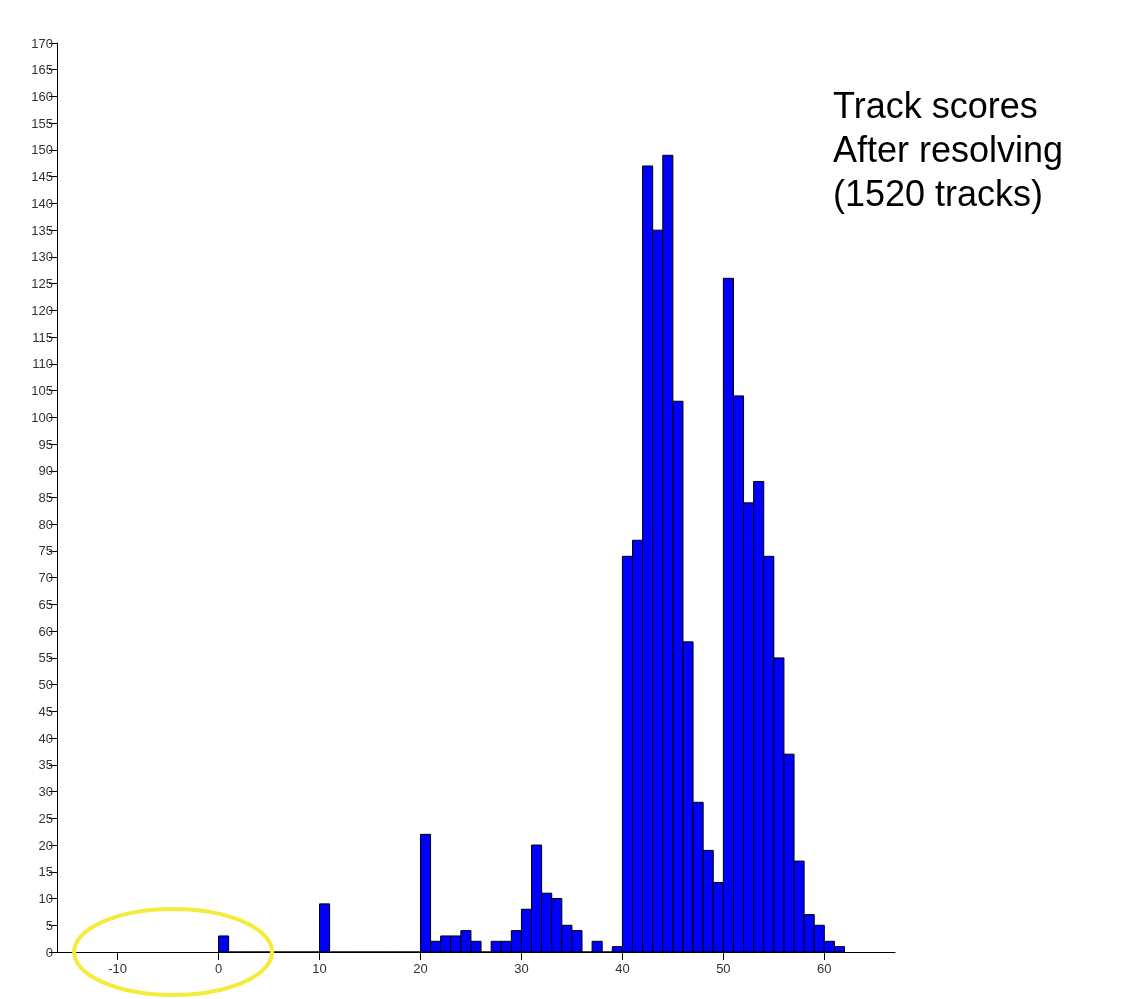 Image resolution: width=1138 pixels, height=999 pixels. What do you see at coordinates (45, 604) in the screenshot?
I see `y-tick-label: 65` at bounding box center [45, 604].